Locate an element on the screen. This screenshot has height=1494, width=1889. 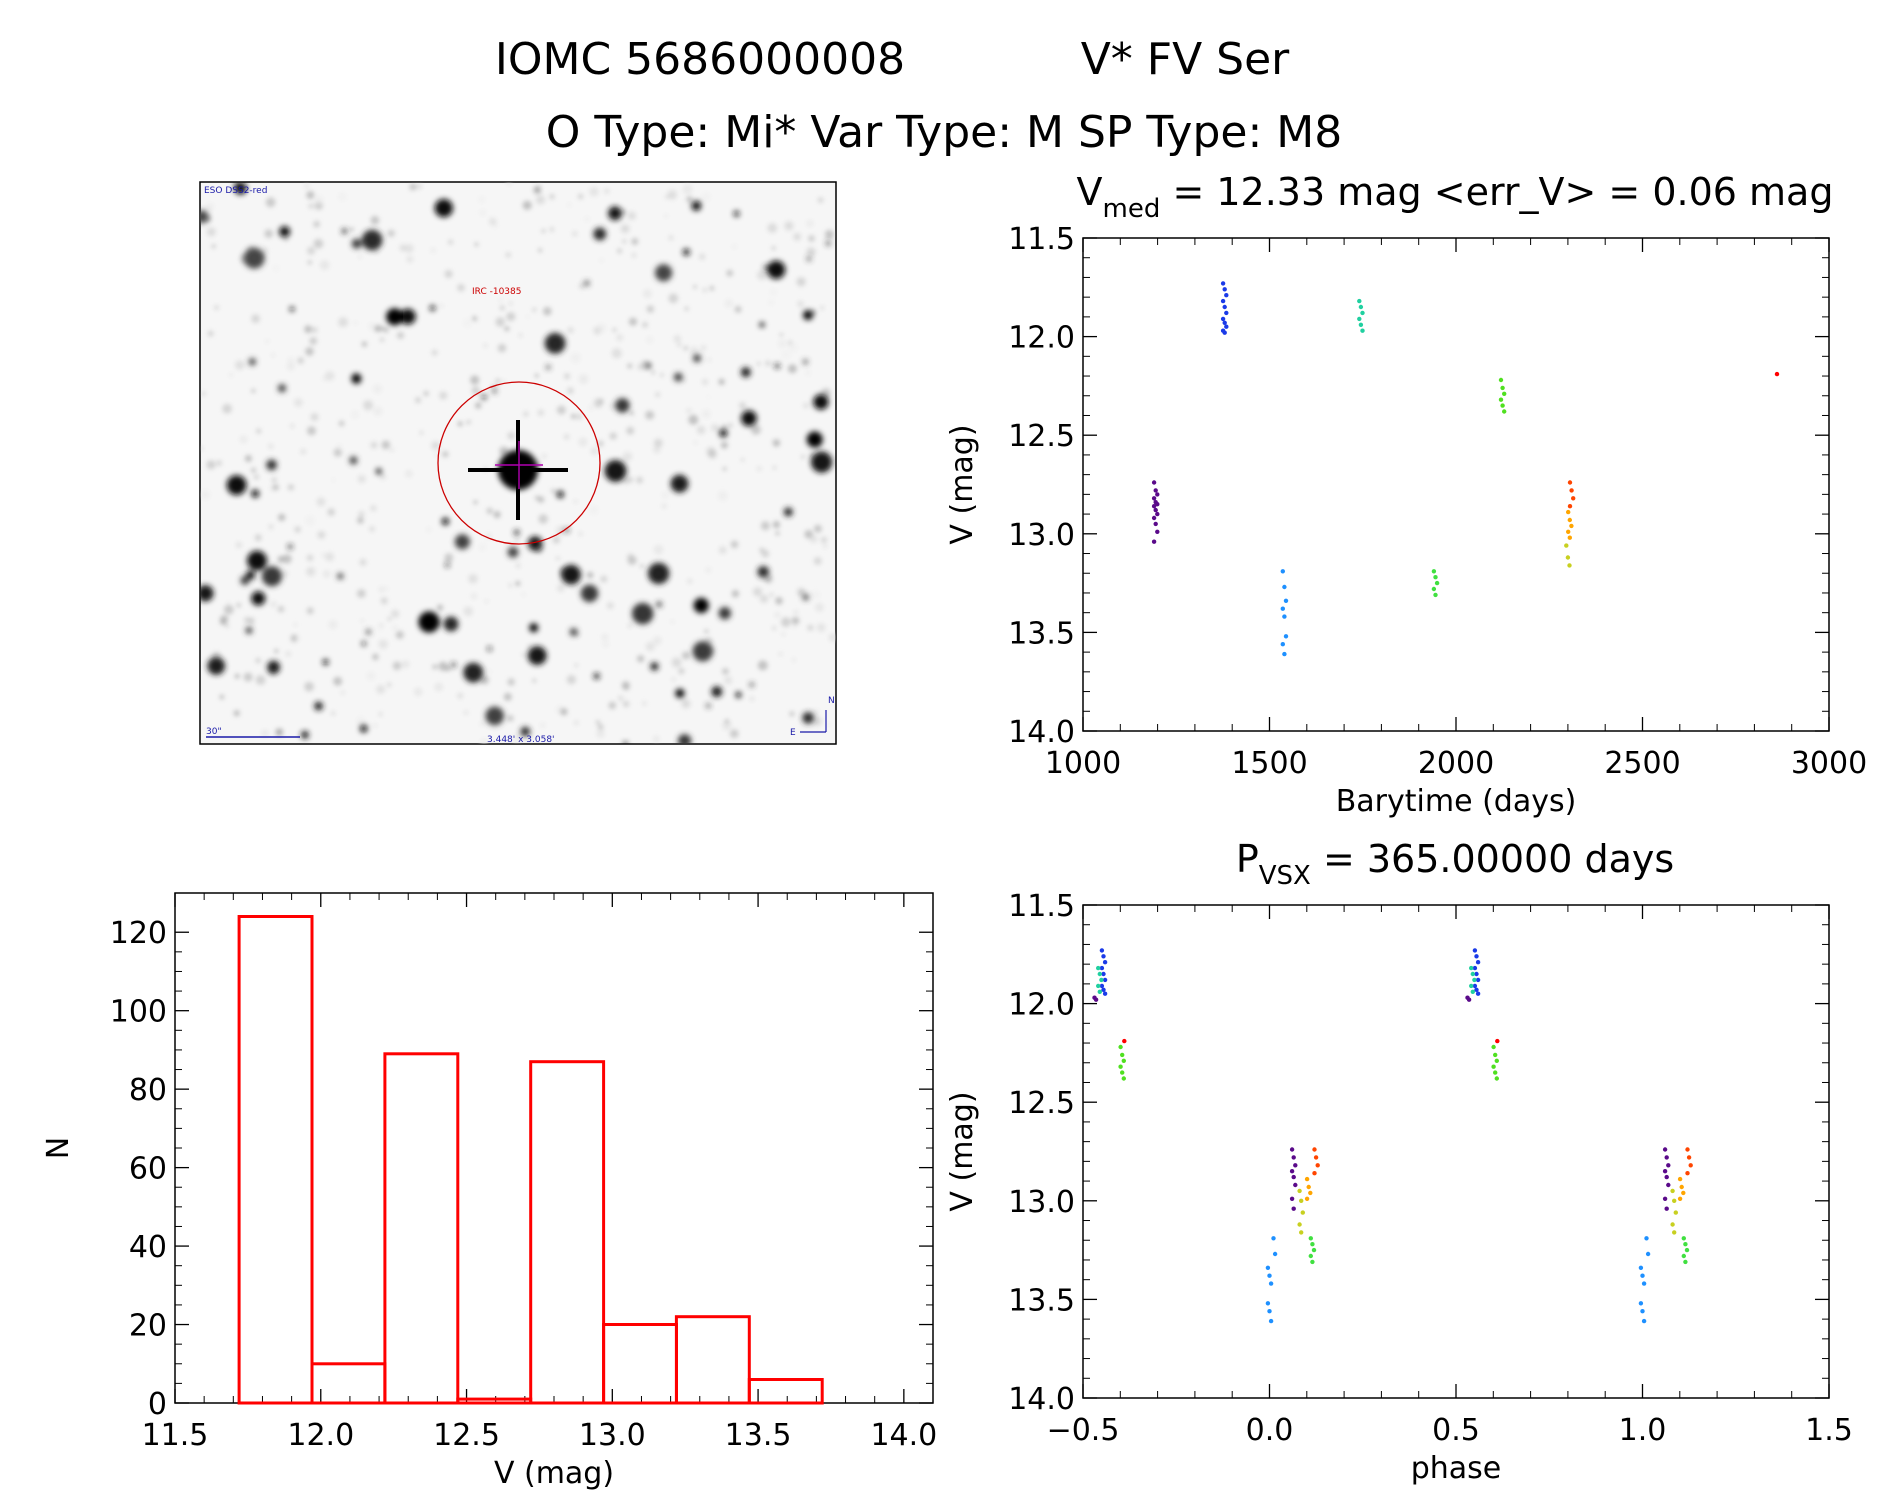
sky-background-noise is located at coordinates (518, 463).